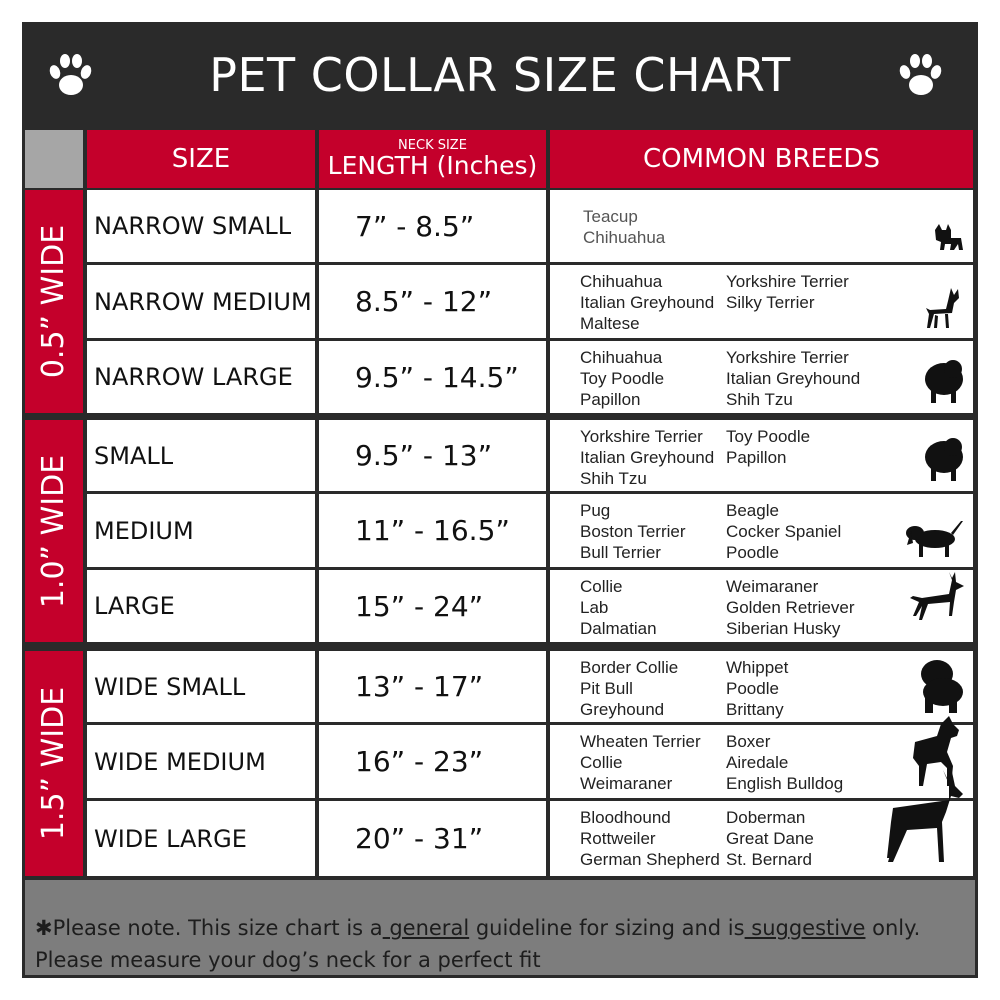 The height and width of the screenshot is (1000, 1000). What do you see at coordinates (432, 530) in the screenshot?
I see `length-cell: 11” - 16.5”` at bounding box center [432, 530].